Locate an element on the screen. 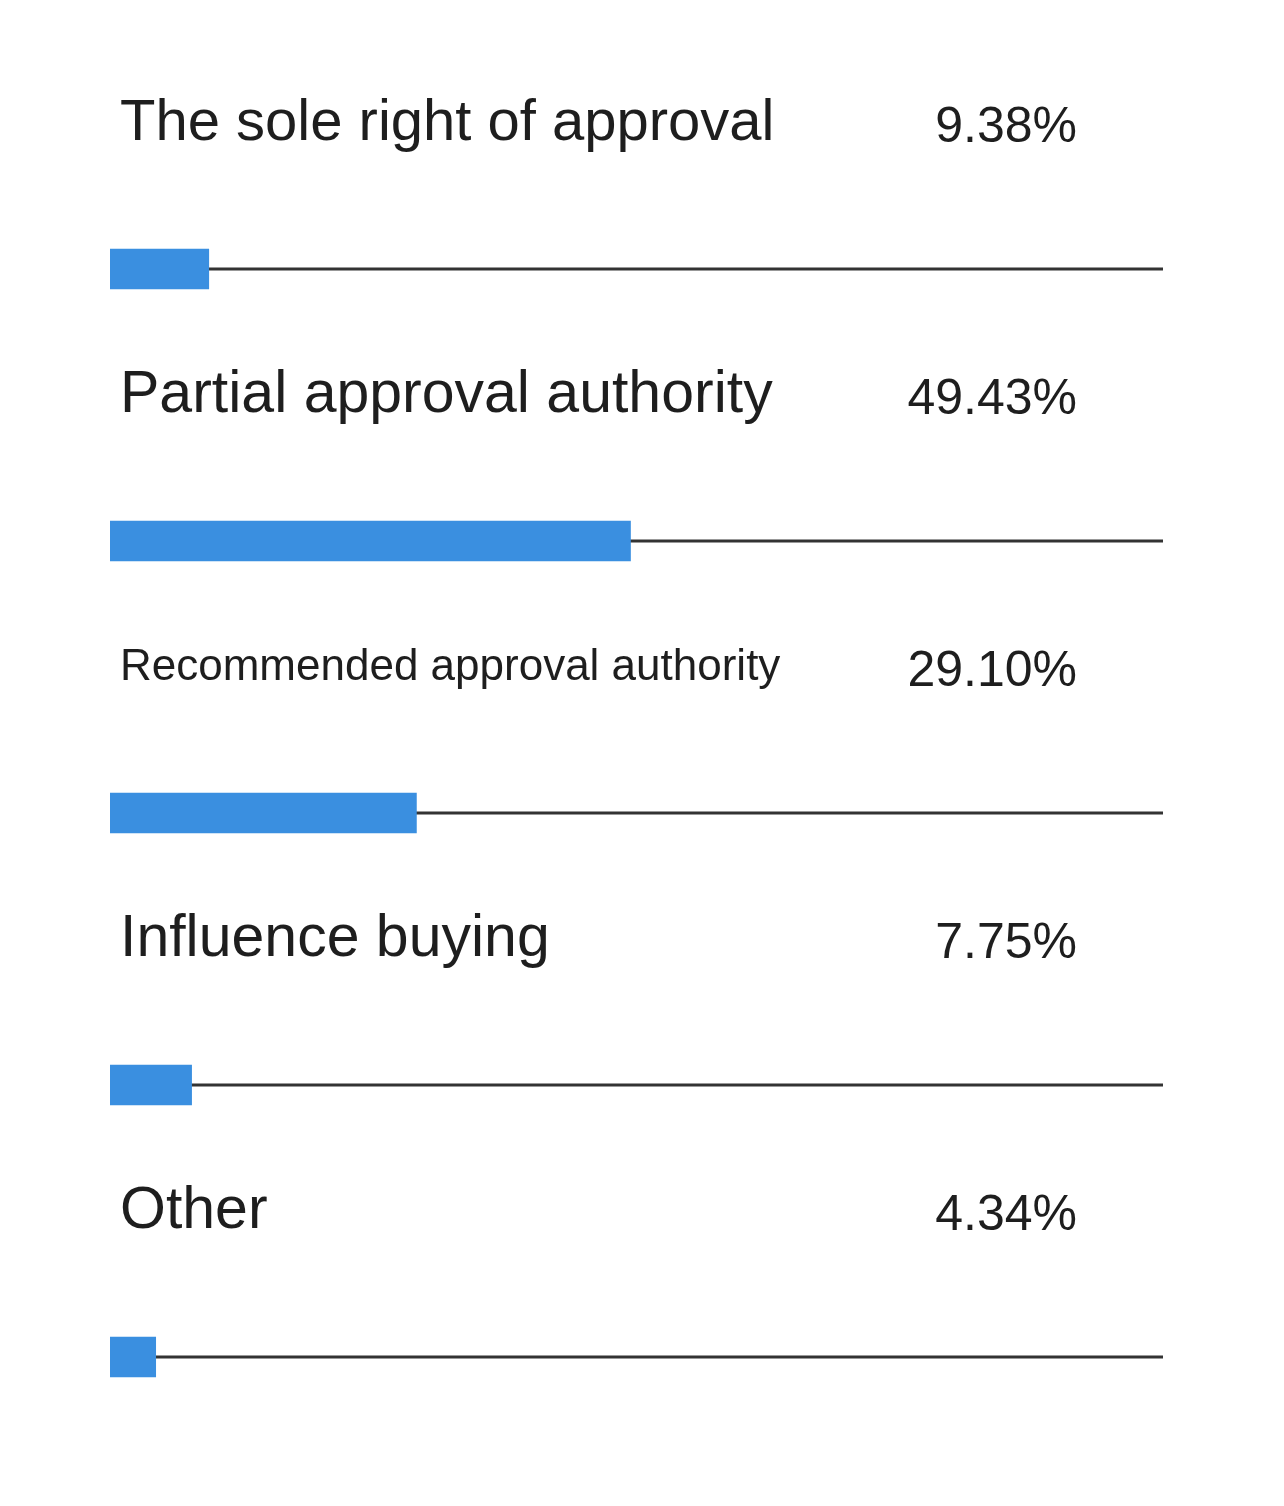 Image resolution: width=1284 pixels, height=1506 pixels. y-tick-label: Recommended approval authority is located at coordinates (450, 665).